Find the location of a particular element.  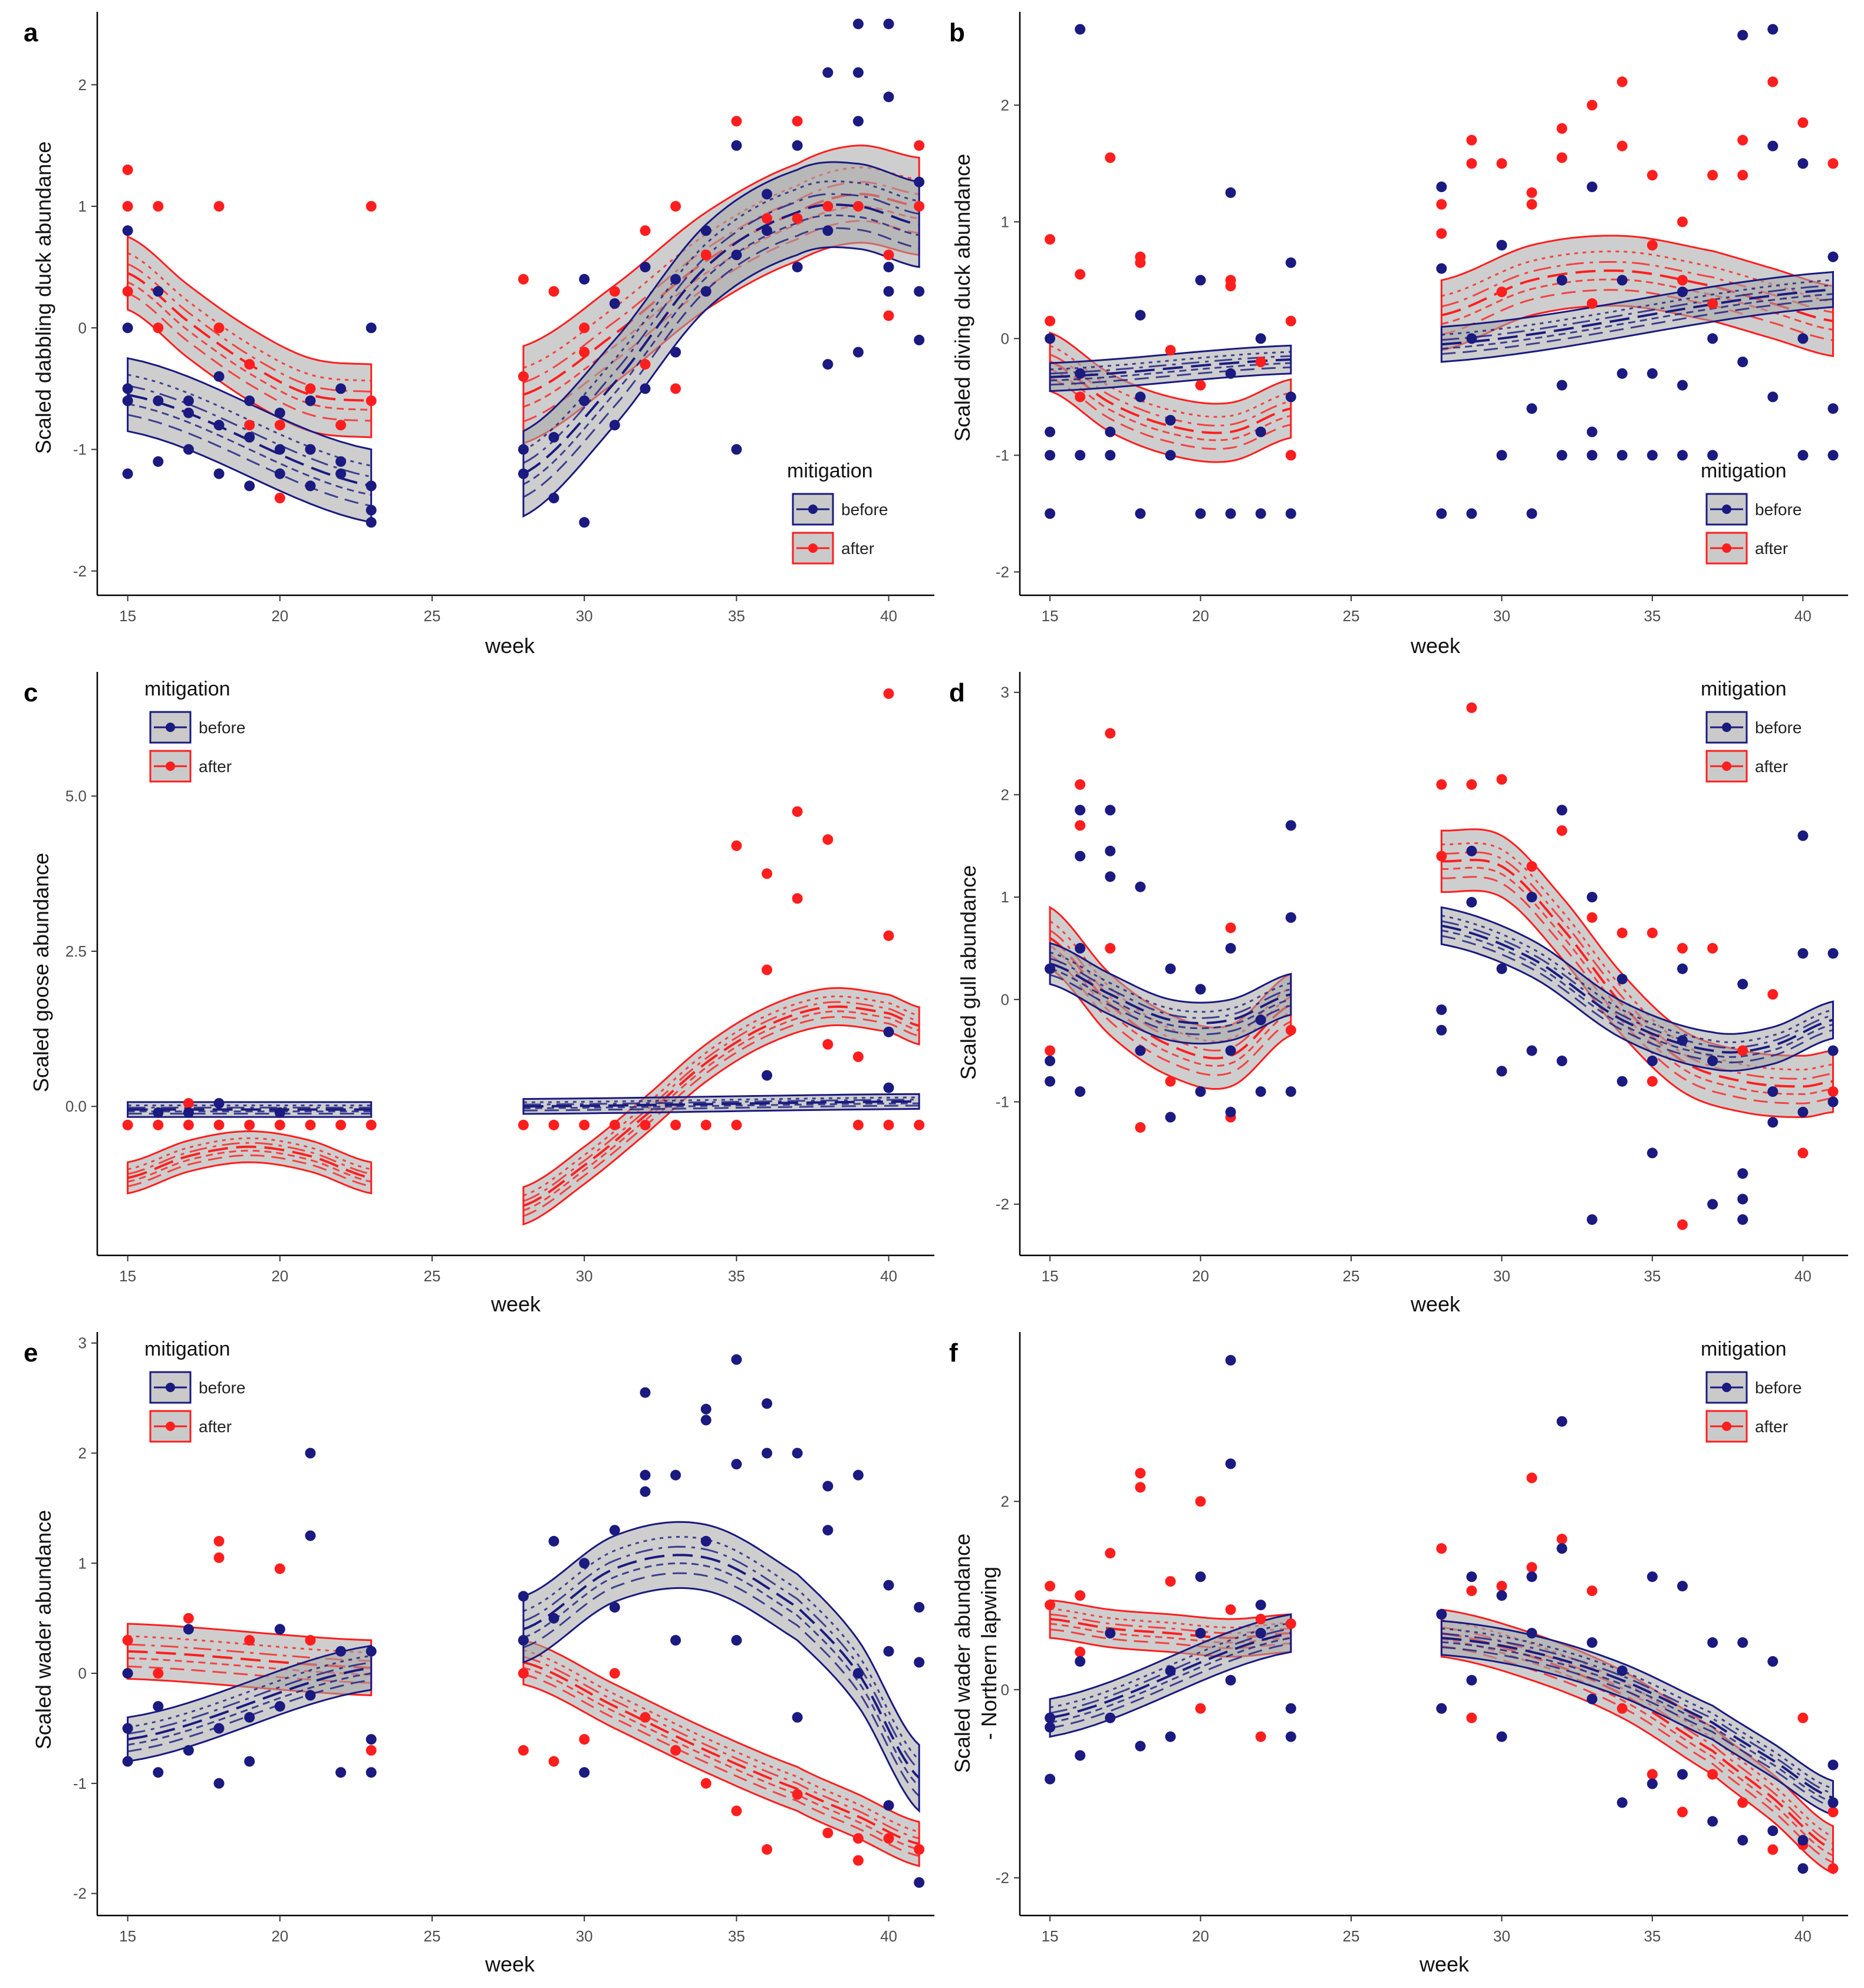

y-tick-label: 5.0 is located at coordinates (76, 796).